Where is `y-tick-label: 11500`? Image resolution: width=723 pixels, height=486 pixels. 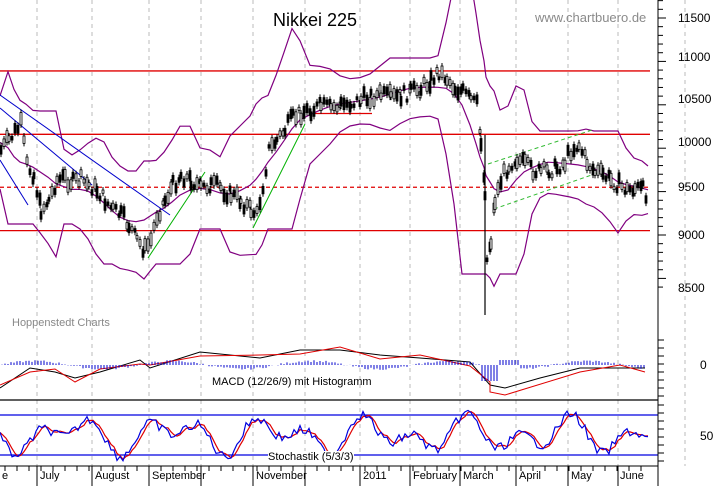
y-tick-label: 11500 is located at coordinates (694, 18).